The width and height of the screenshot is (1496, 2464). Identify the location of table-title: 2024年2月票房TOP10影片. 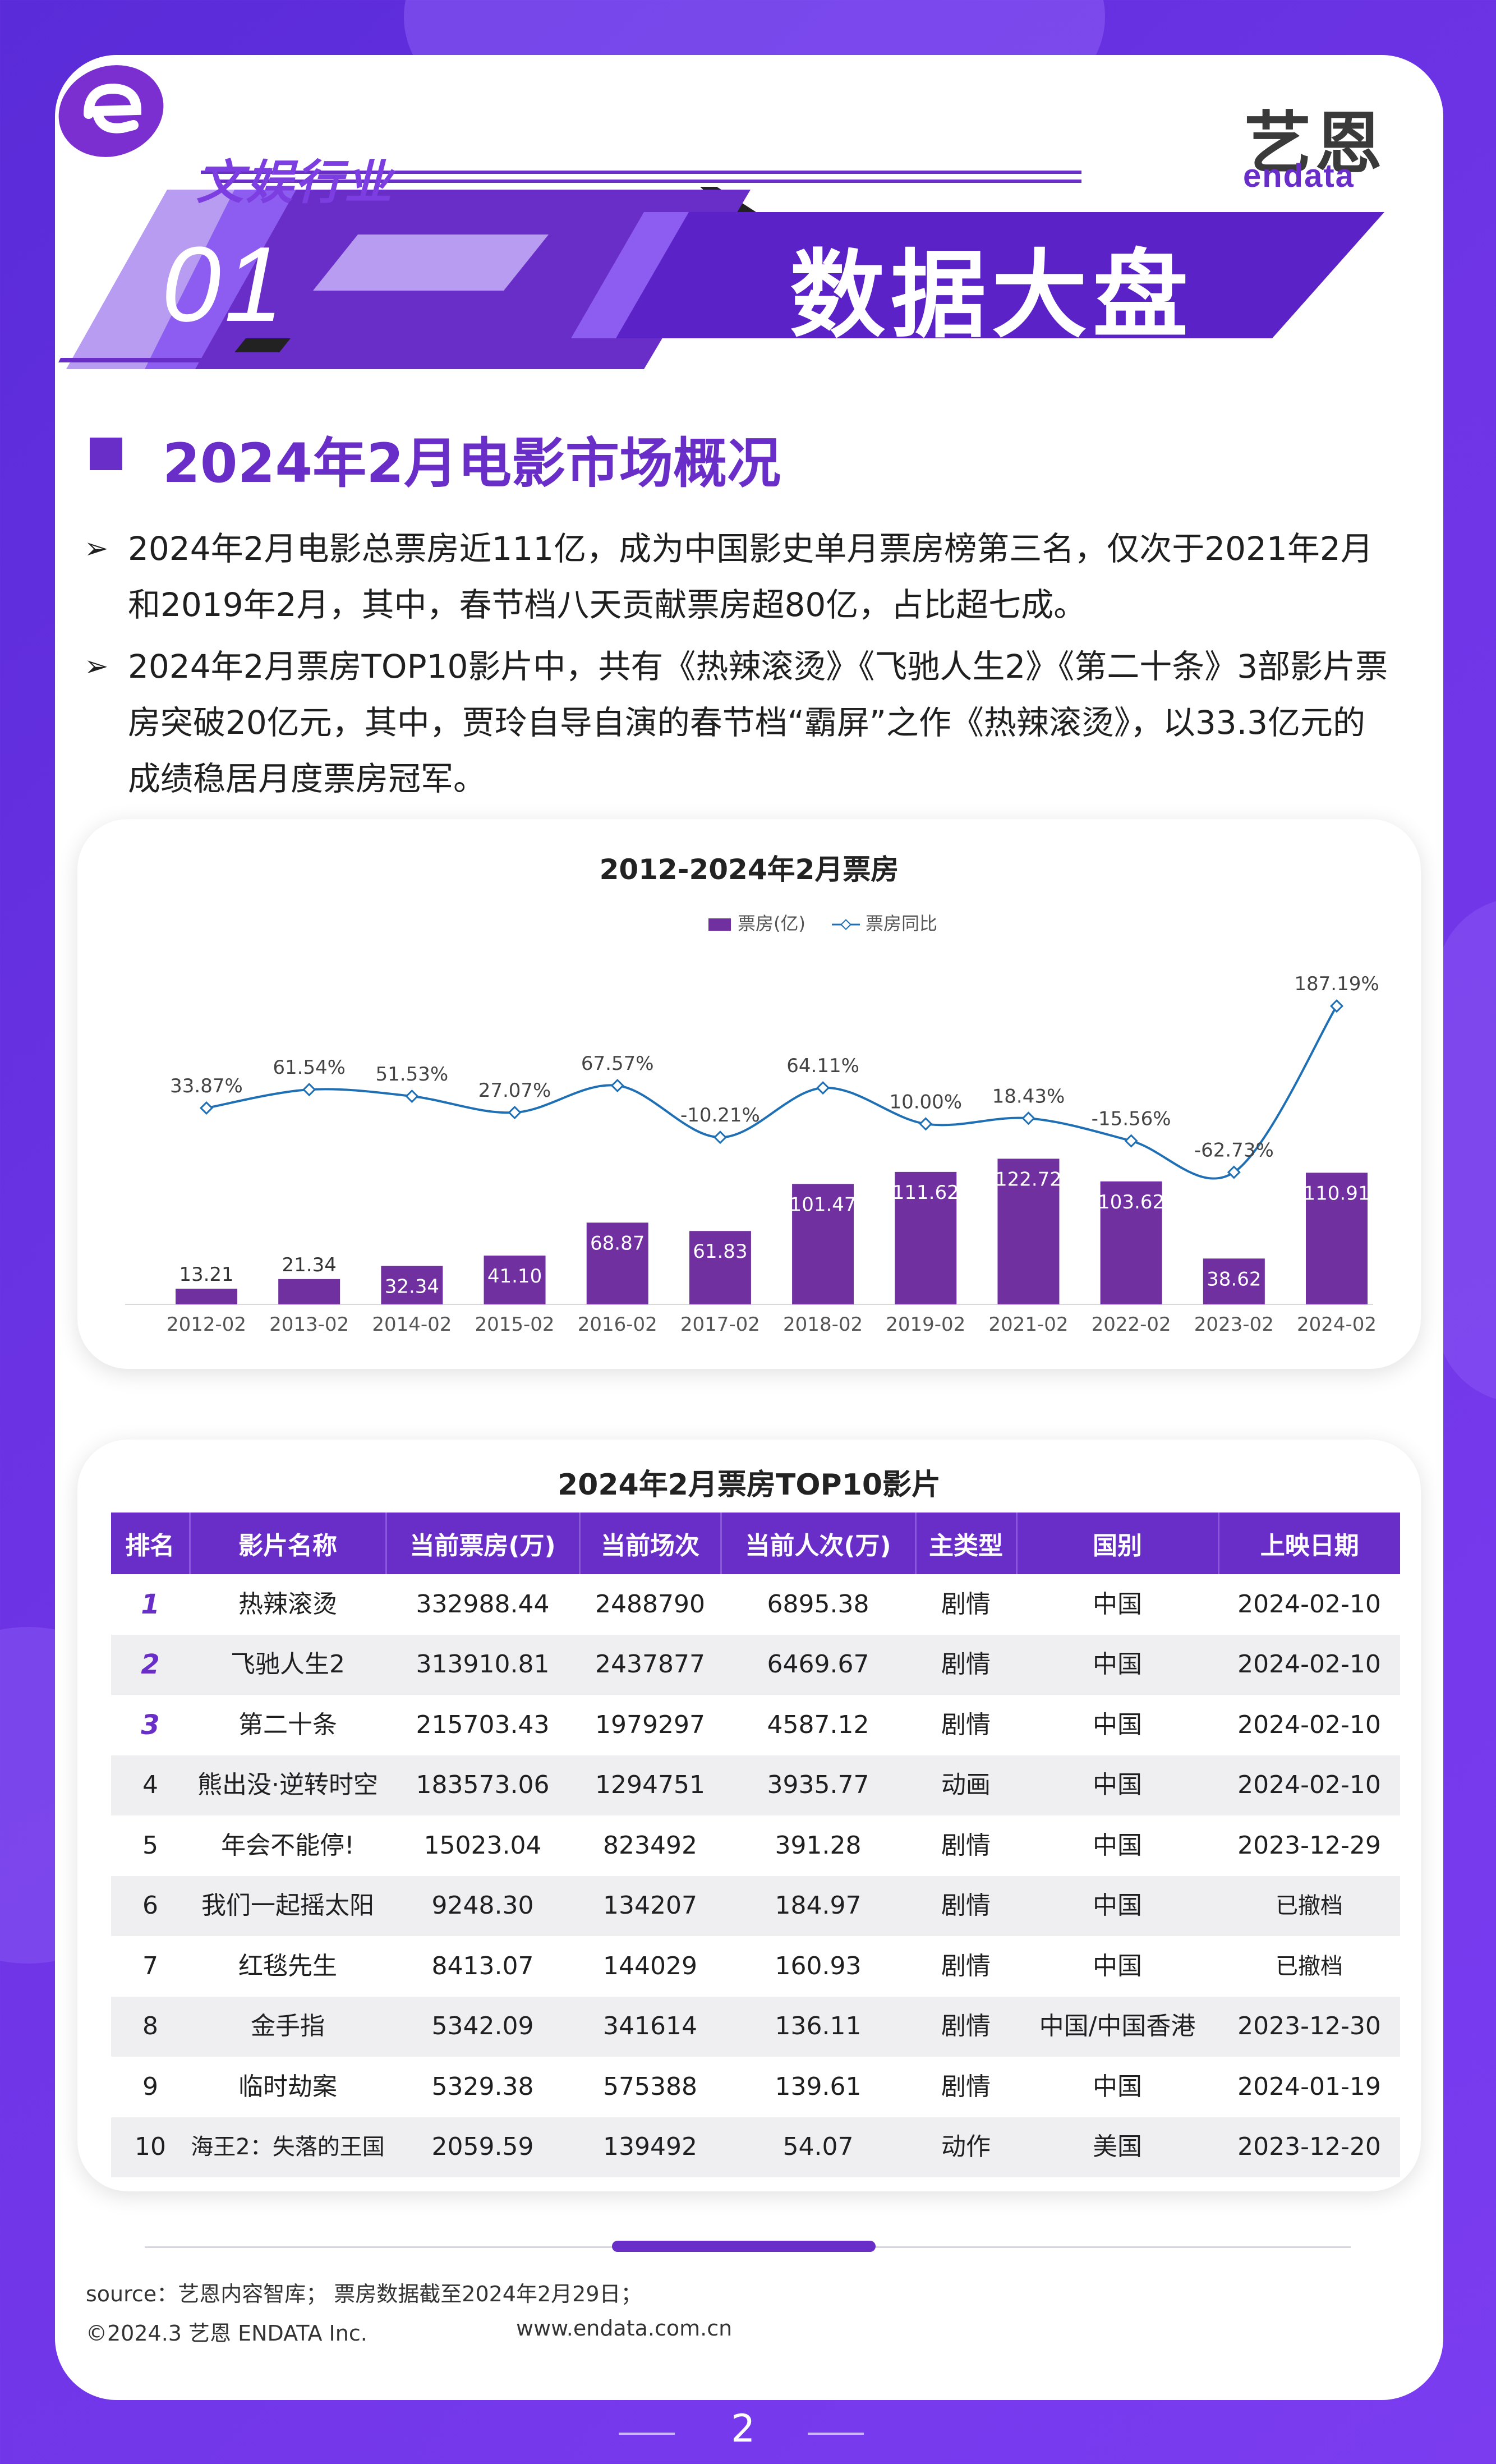
(749, 1485).